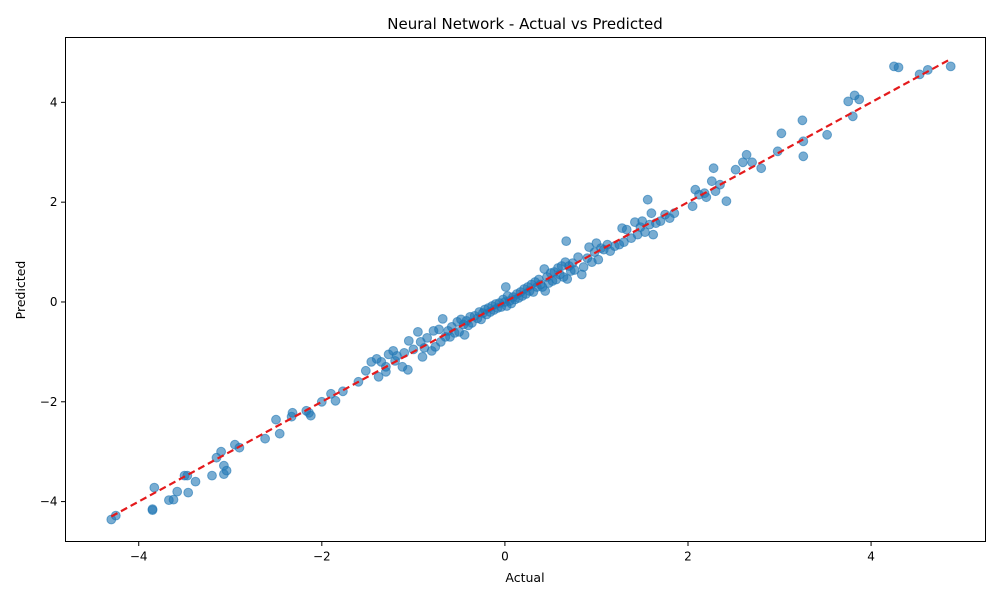  Describe the element at coordinates (505, 557) in the screenshot. I see `x-tick-label: 0` at that location.